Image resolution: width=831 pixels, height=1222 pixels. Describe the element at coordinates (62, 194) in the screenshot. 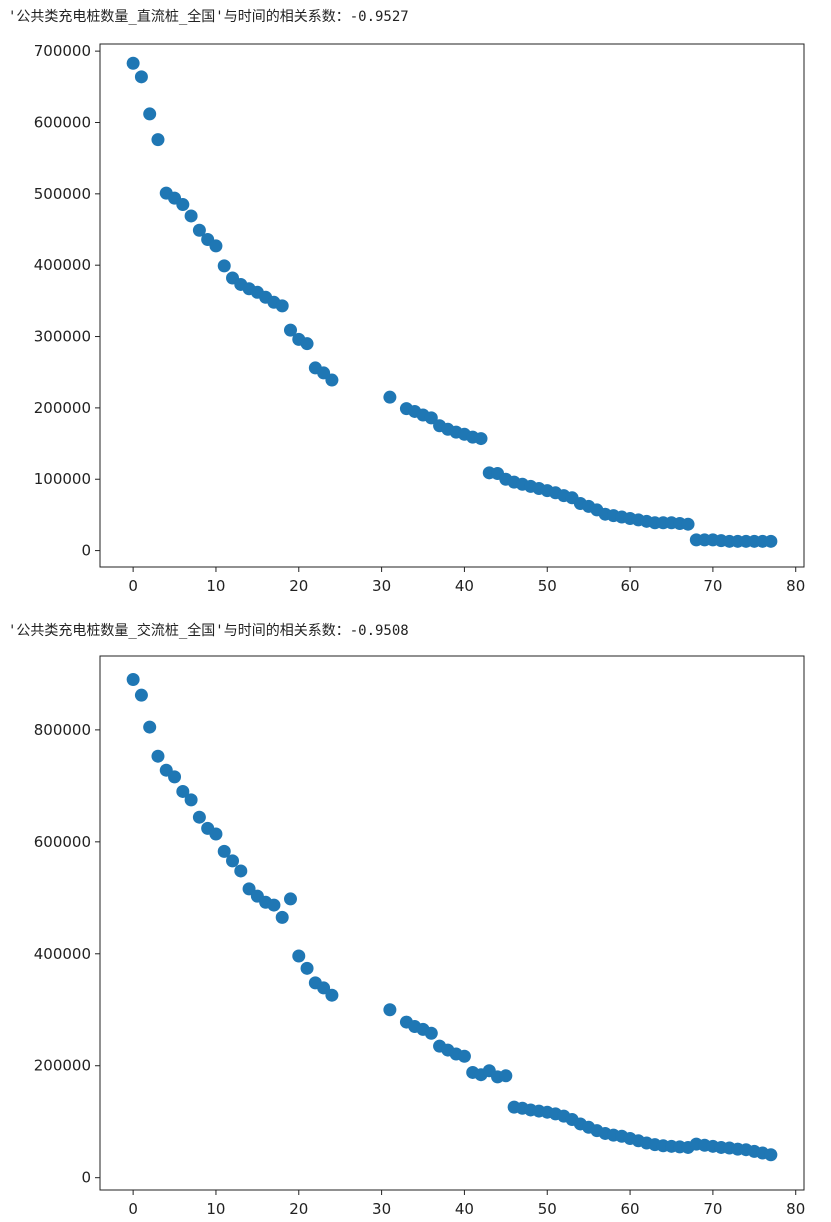

I see `y-tick-label: 500000` at that location.